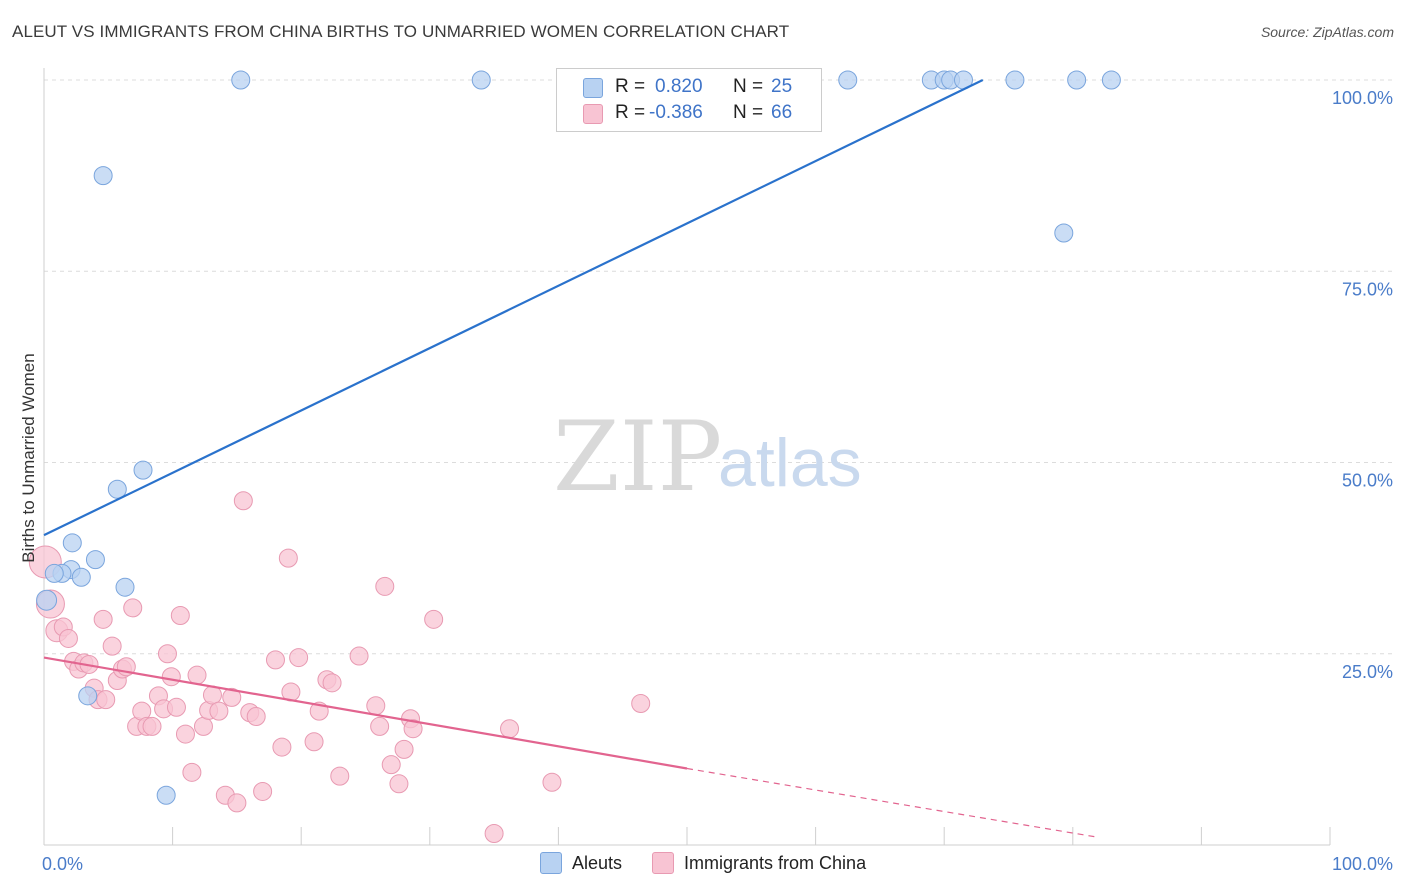  I want to click on source-label: Source: ZipAtlas.com, so click(1327, 32).